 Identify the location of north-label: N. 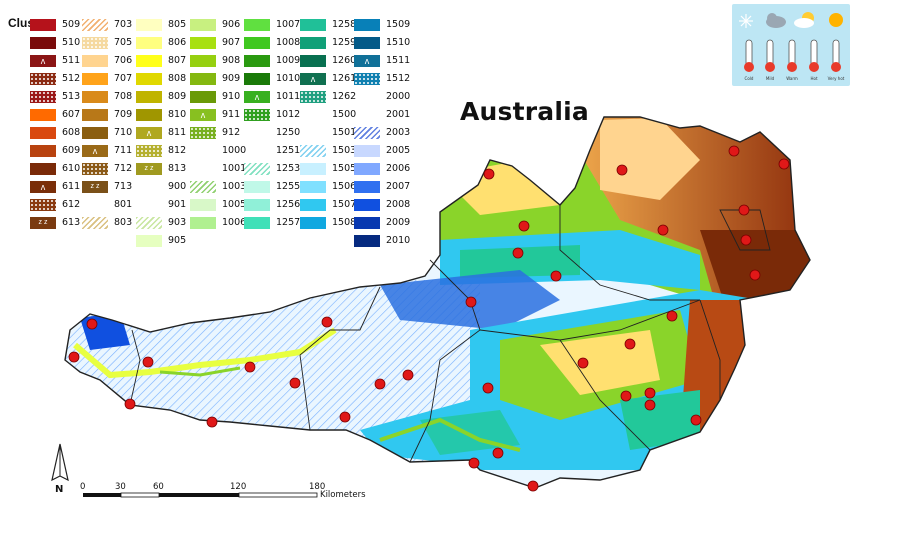
(59, 489).